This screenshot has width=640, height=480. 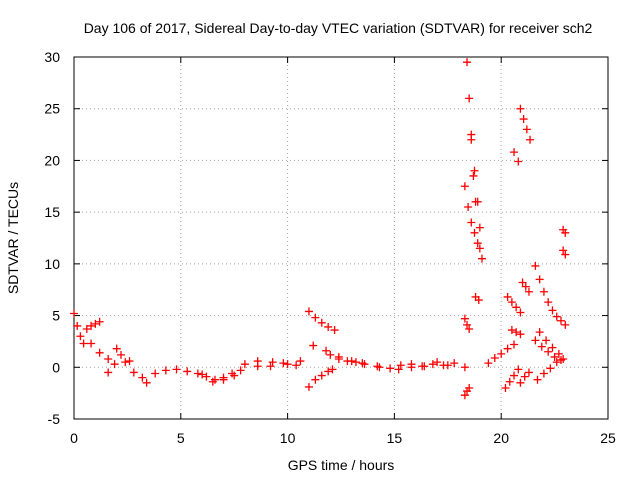 I want to click on y-tick-label: 30, so click(x=52, y=57).